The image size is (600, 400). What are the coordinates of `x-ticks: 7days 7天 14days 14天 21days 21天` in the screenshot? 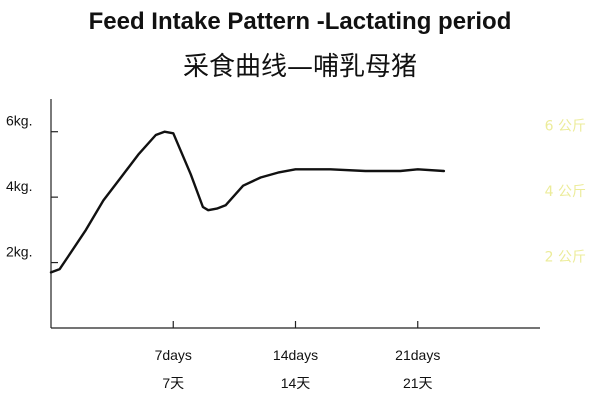 It's located at (297, 356).